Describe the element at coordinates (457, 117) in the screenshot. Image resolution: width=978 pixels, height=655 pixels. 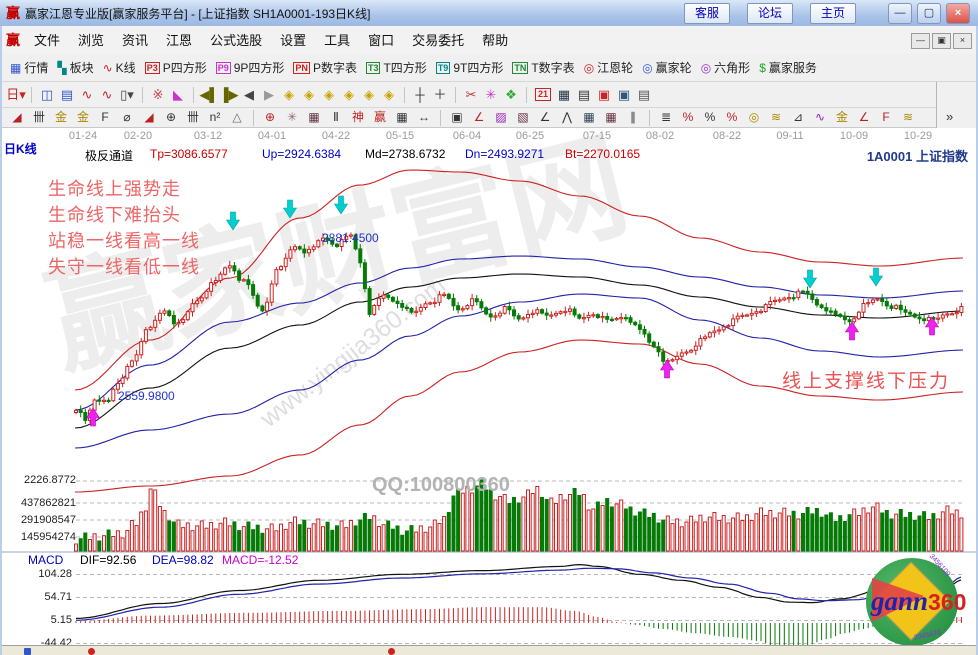
I see `square-tool: ▣` at that location.